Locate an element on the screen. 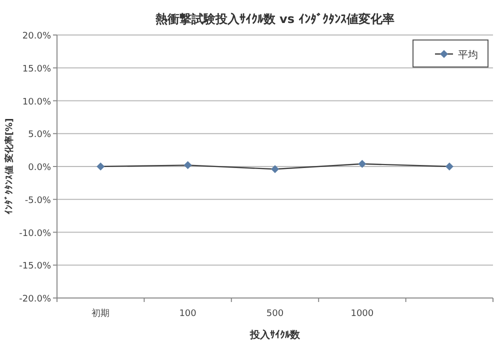  y-tick-label: -5.0% is located at coordinates (38, 201).